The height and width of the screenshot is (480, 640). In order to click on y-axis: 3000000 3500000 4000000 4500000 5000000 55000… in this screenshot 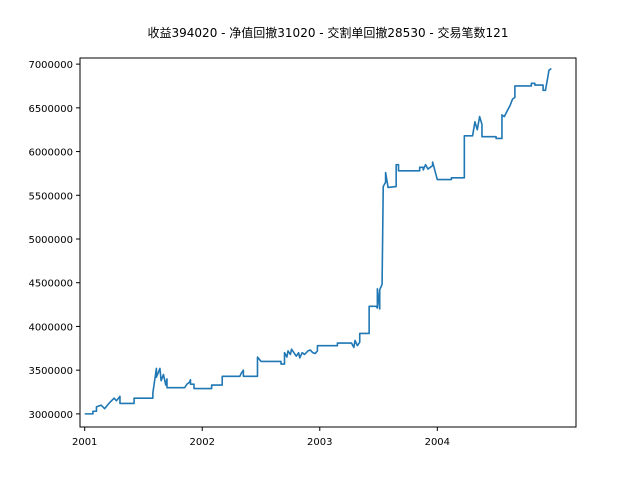, I will do `click(54, 240)`.